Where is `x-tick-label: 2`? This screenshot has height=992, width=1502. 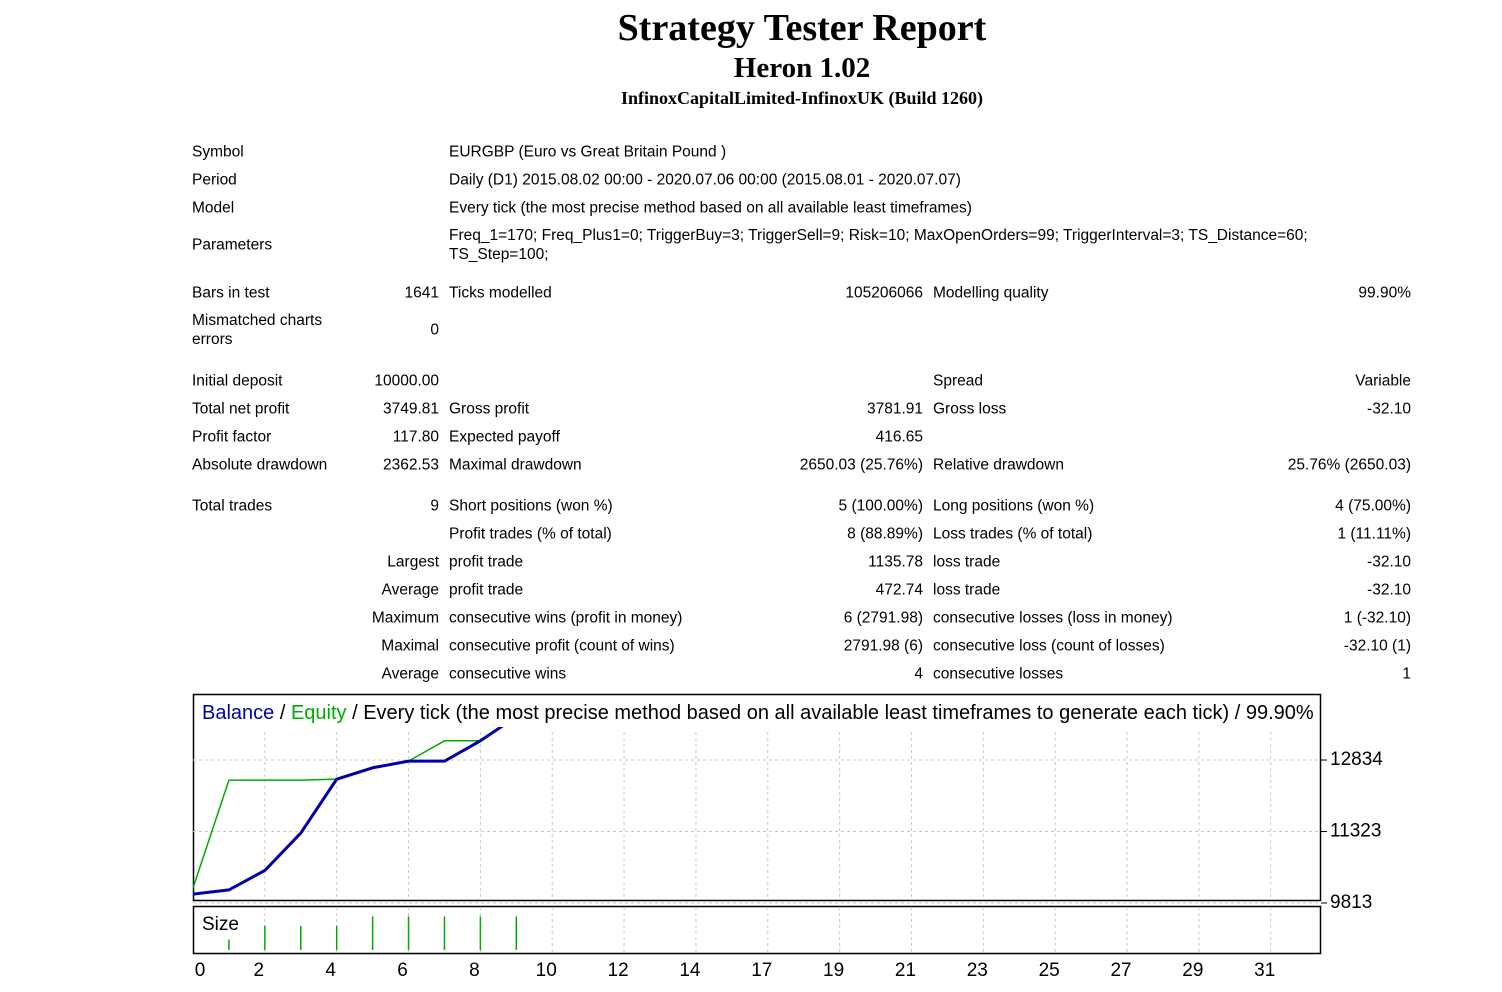 x-tick-label: 2 is located at coordinates (259, 970).